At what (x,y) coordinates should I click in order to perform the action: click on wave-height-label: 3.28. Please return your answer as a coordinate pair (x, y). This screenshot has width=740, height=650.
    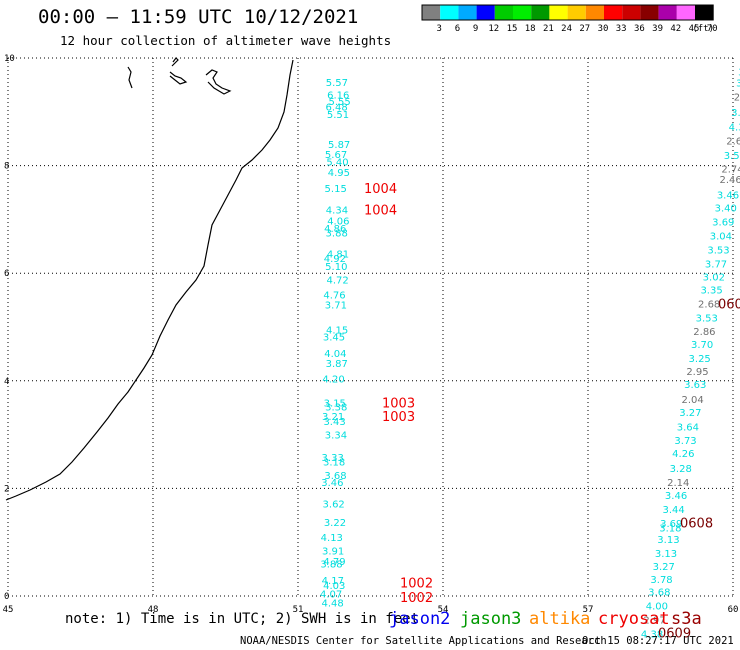
    Looking at the image, I should click on (681, 469).